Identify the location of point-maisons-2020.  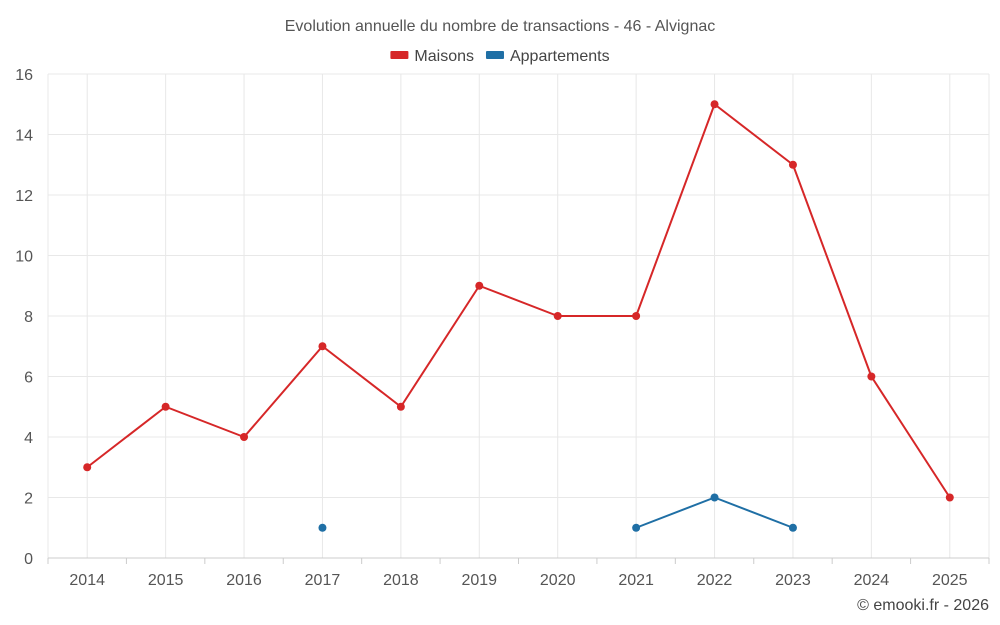
(557, 316).